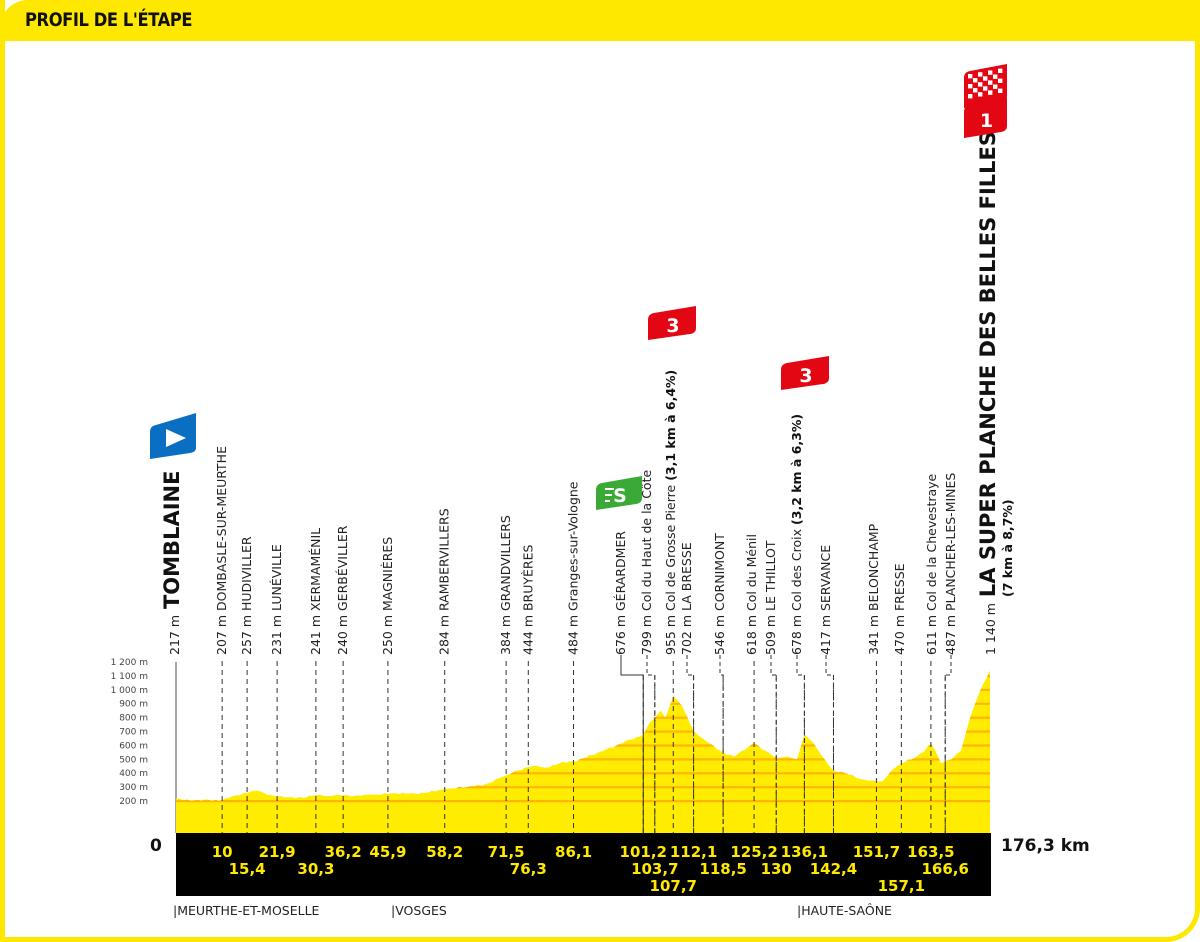  Describe the element at coordinates (133, 774) in the screenshot. I see `y-tick-label: 400 m` at that location.